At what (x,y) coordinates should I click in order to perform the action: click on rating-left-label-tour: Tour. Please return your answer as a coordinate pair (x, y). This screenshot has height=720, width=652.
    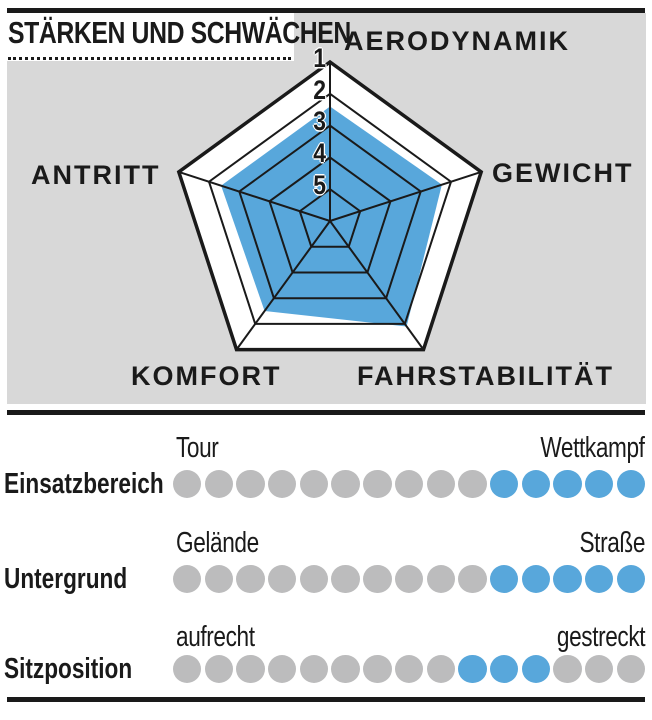
    Looking at the image, I should click on (197, 448).